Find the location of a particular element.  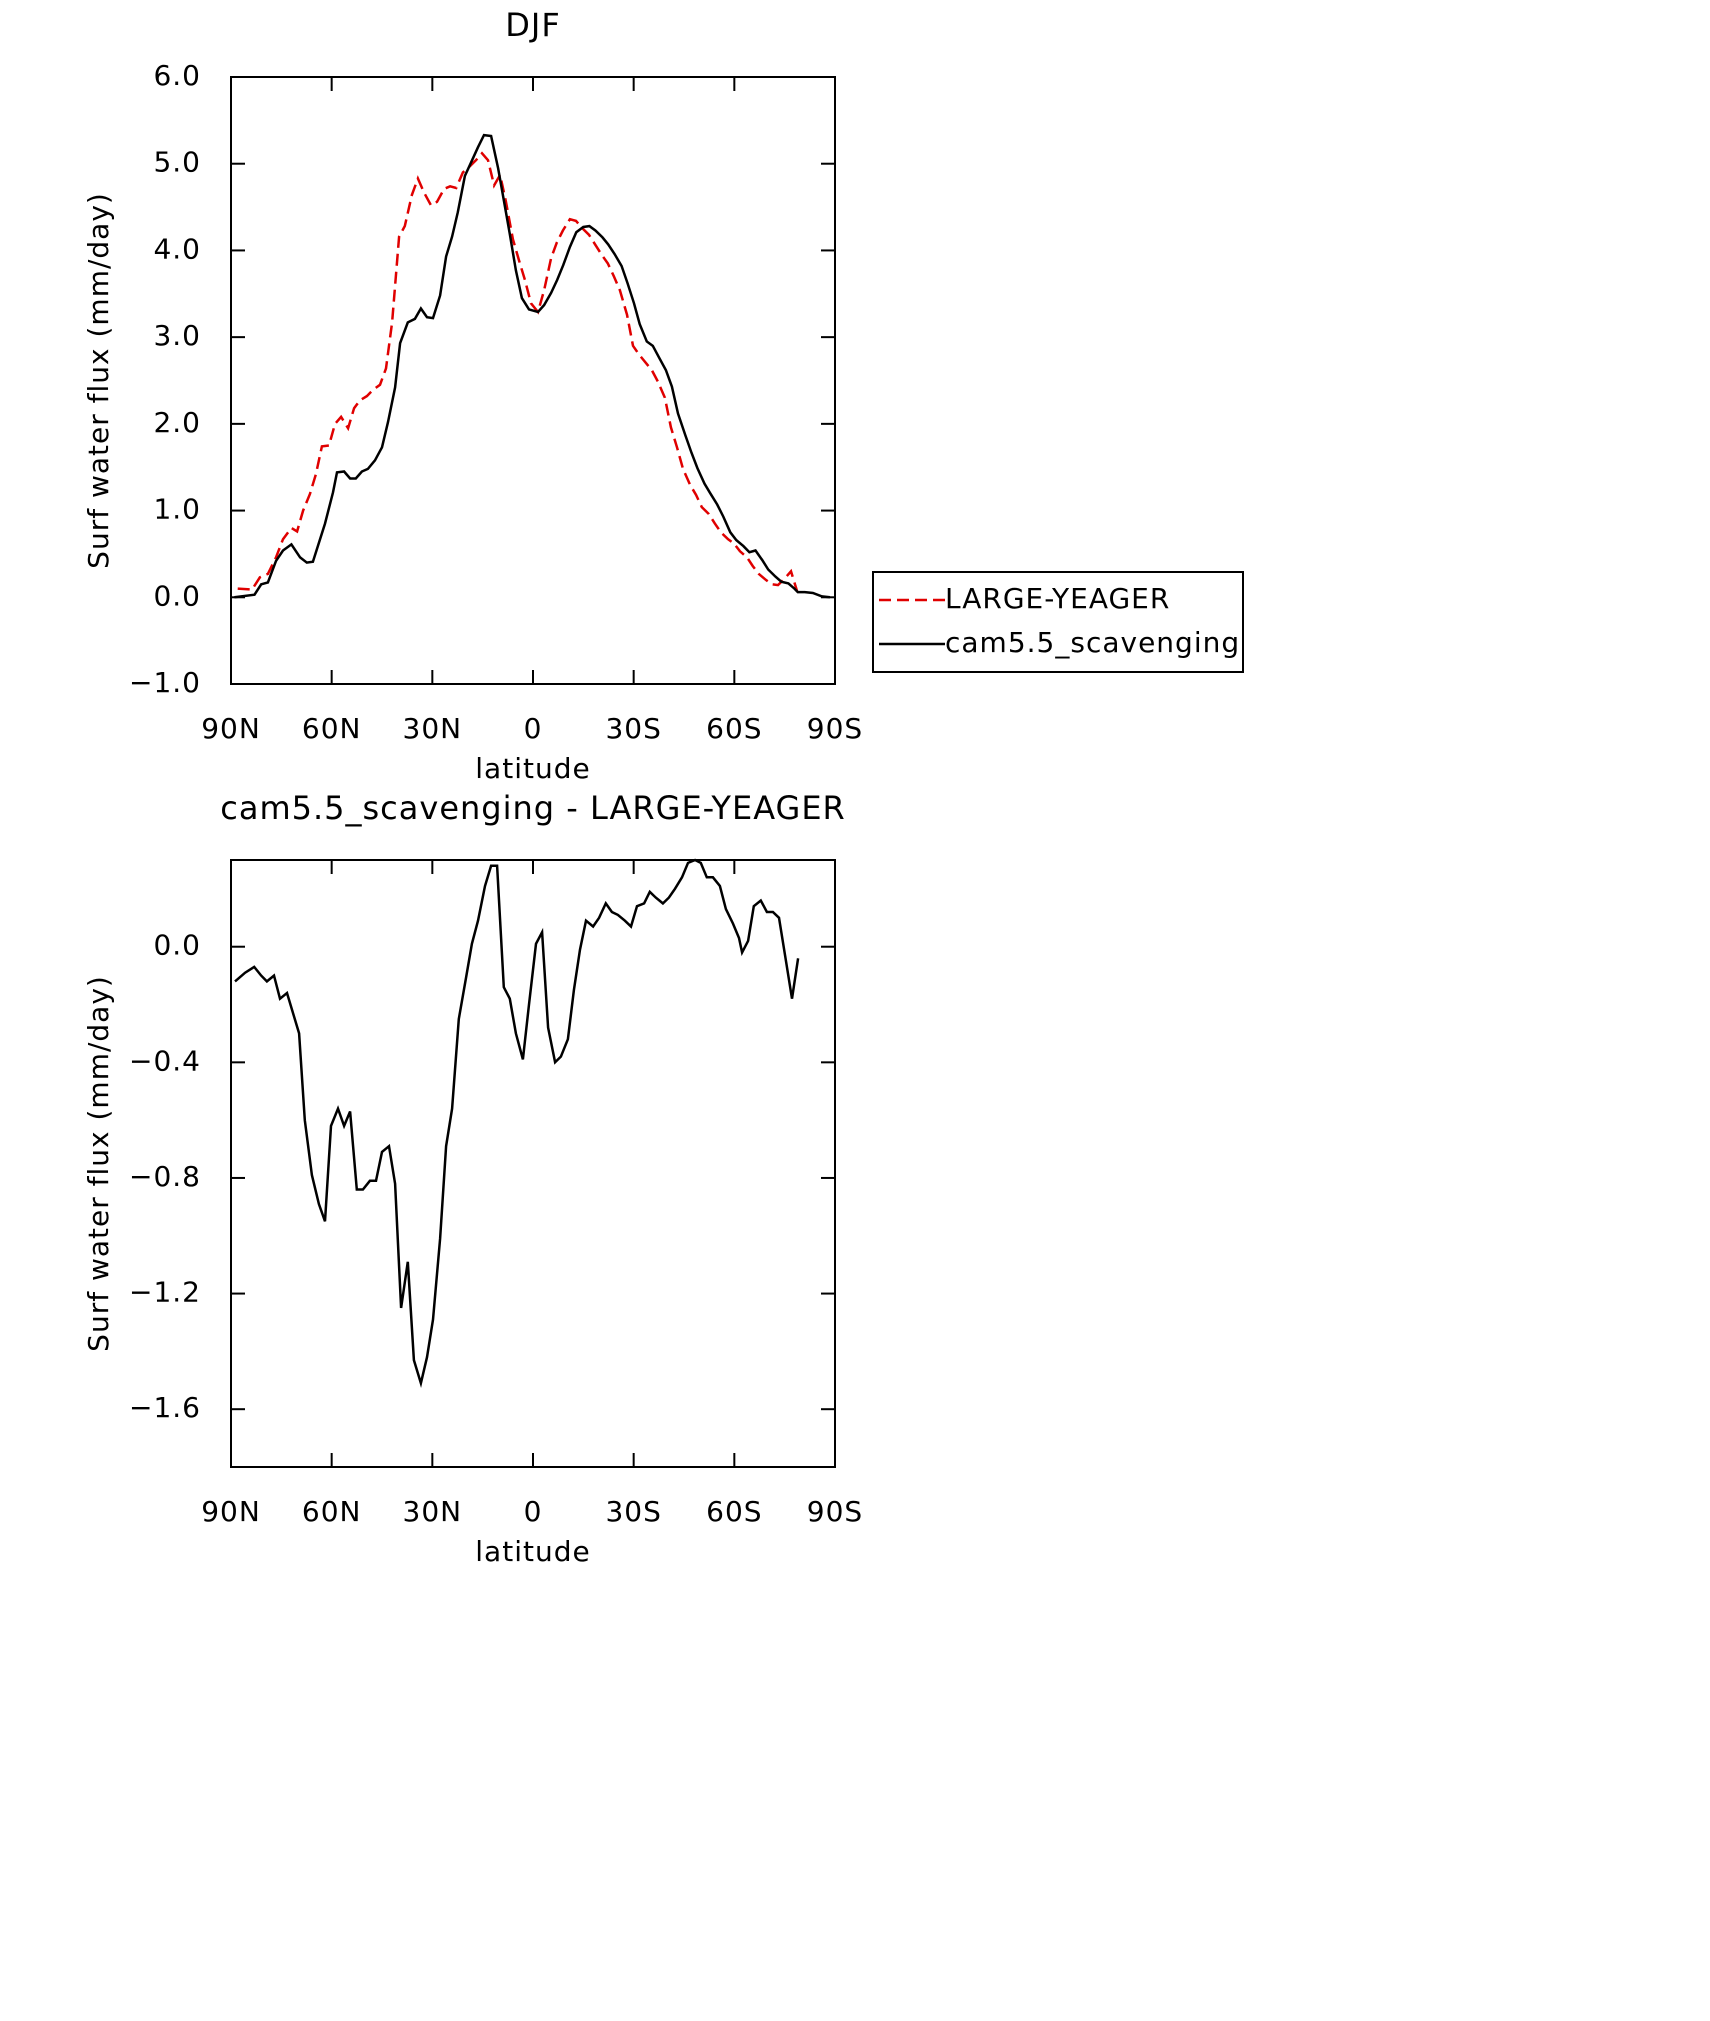

legend-label: LARGE-YEAGER is located at coordinates (1057, 598).